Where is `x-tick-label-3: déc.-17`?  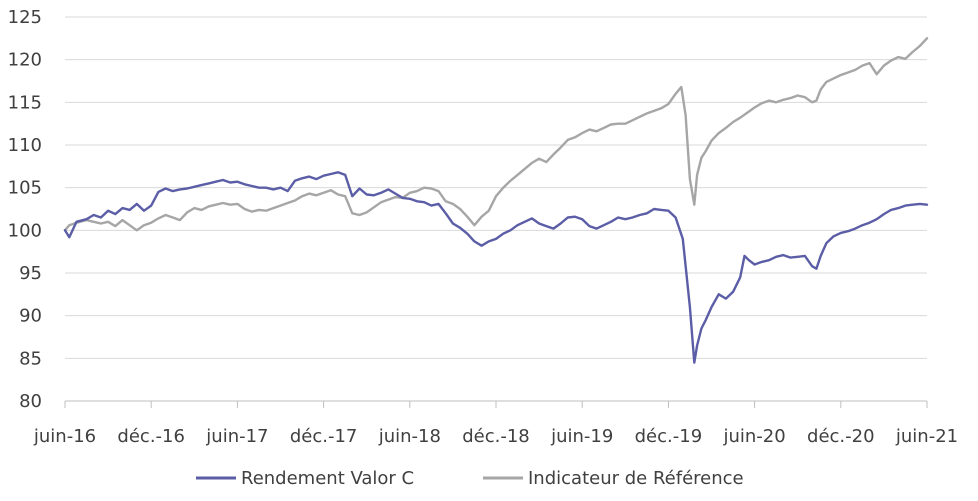 x-tick-label-3: déc.-17 is located at coordinates (324, 436).